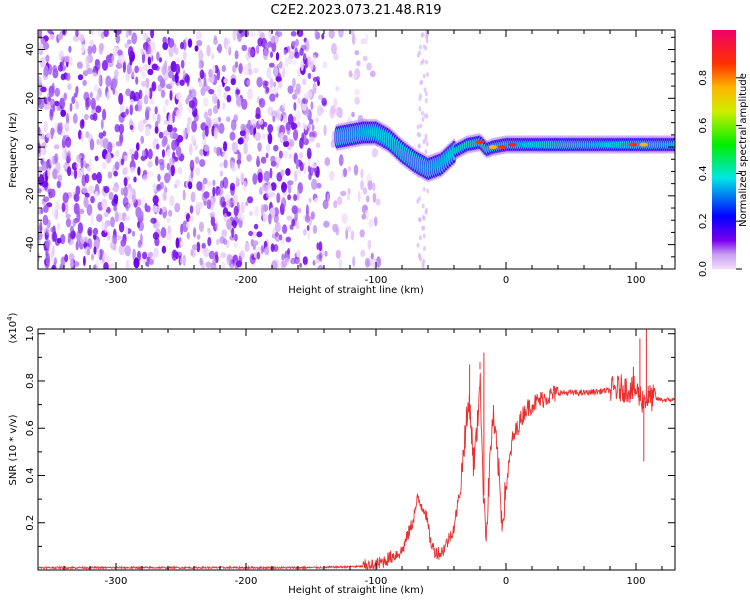 The width and height of the screenshot is (750, 600). What do you see at coordinates (30, 334) in the screenshot?
I see `y-tick-label: 1.0` at bounding box center [30, 334].